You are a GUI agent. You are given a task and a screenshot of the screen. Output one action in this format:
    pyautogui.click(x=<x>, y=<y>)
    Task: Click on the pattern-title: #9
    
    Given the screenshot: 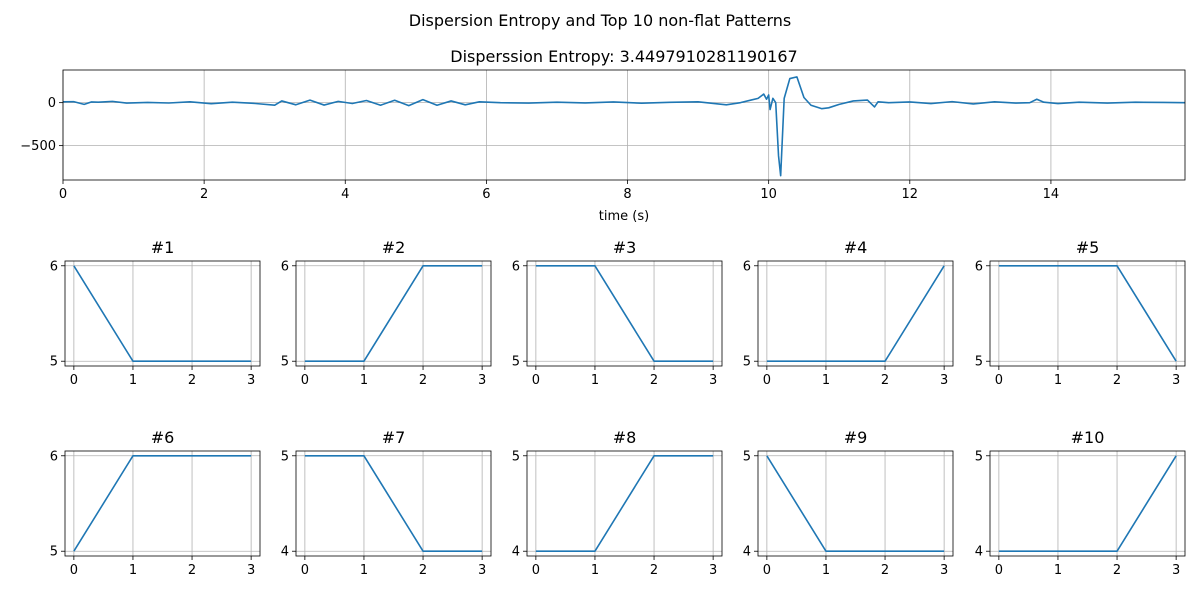 What is the action you would take?
    pyautogui.click(x=856, y=437)
    